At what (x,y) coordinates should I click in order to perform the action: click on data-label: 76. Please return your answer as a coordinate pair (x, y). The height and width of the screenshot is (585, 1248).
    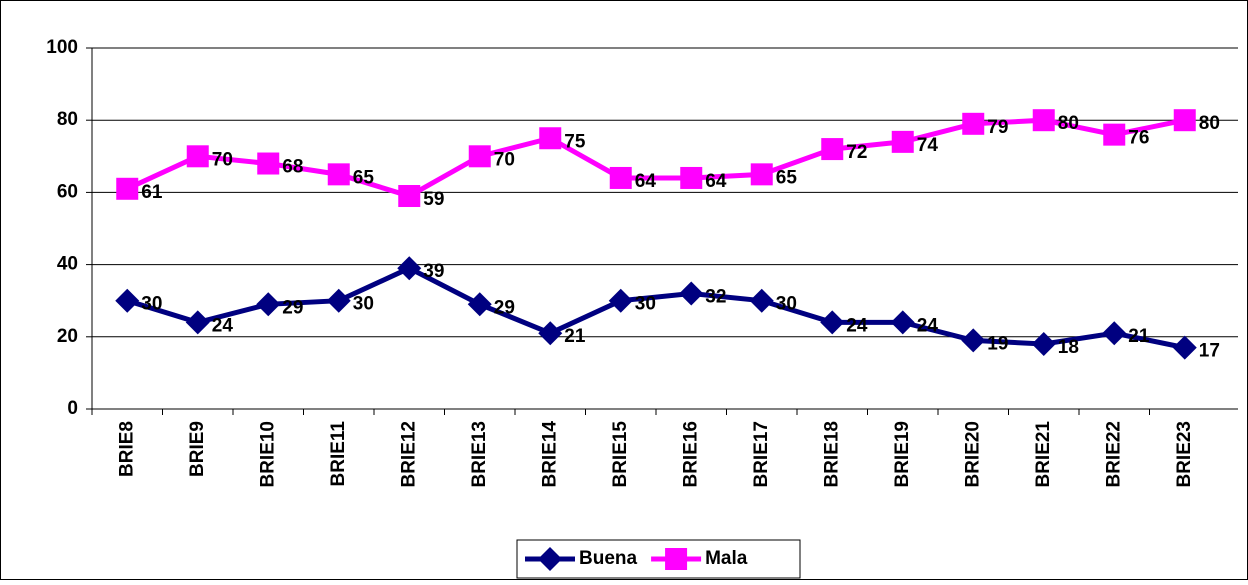
    Looking at the image, I should click on (1138, 138).